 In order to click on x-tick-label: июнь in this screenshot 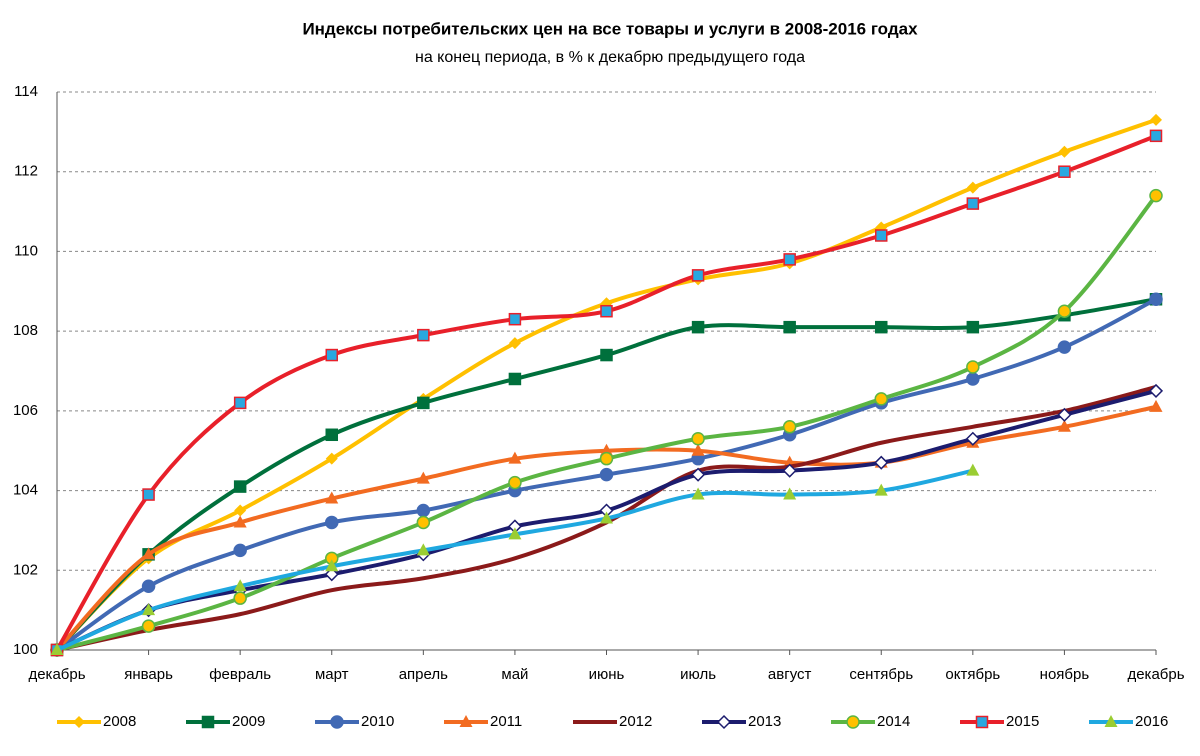, I will do `click(607, 674)`.